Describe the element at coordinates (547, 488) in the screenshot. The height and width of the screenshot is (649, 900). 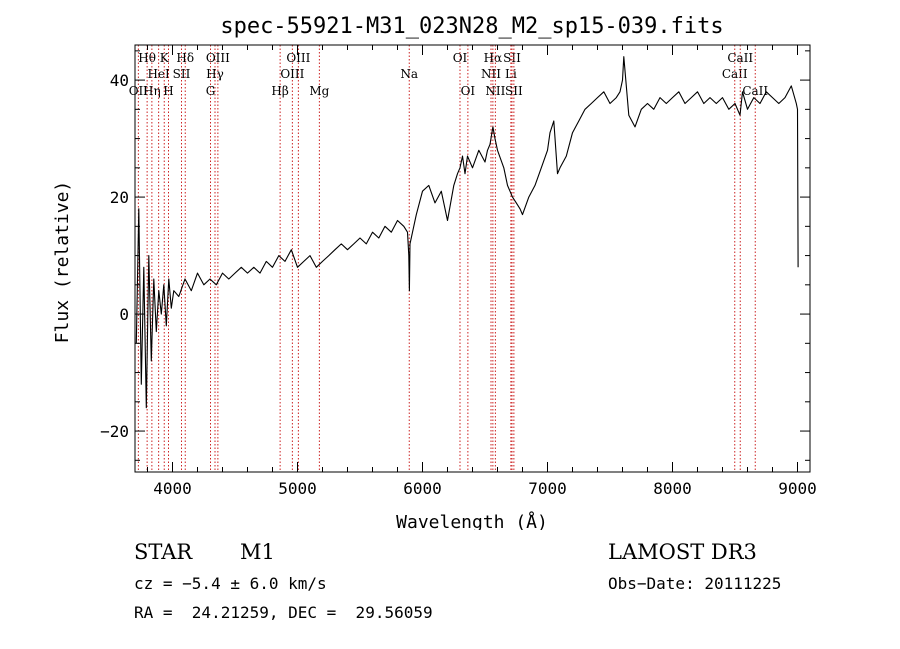
I see `x-tick-label-7000: 7000` at that location.